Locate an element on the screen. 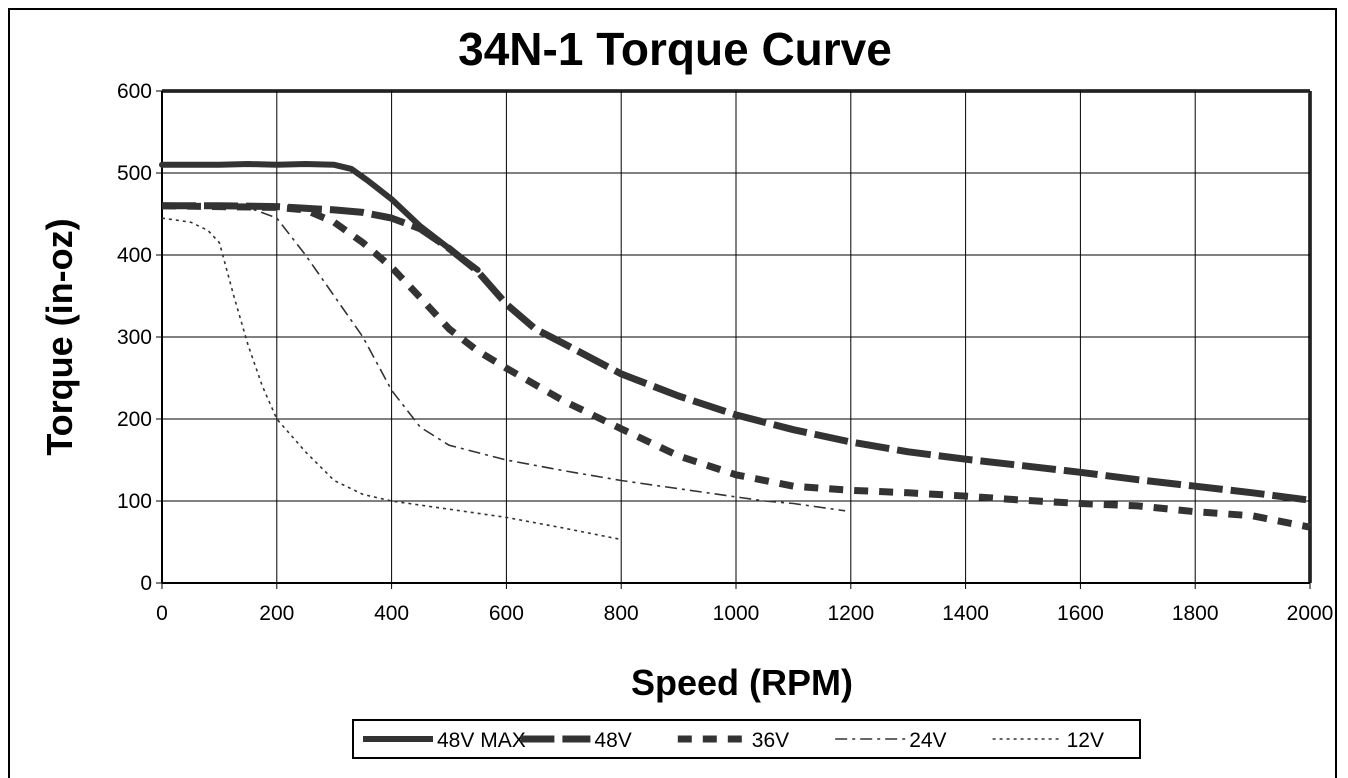  y-tick-label: 600 is located at coordinates (134, 91).